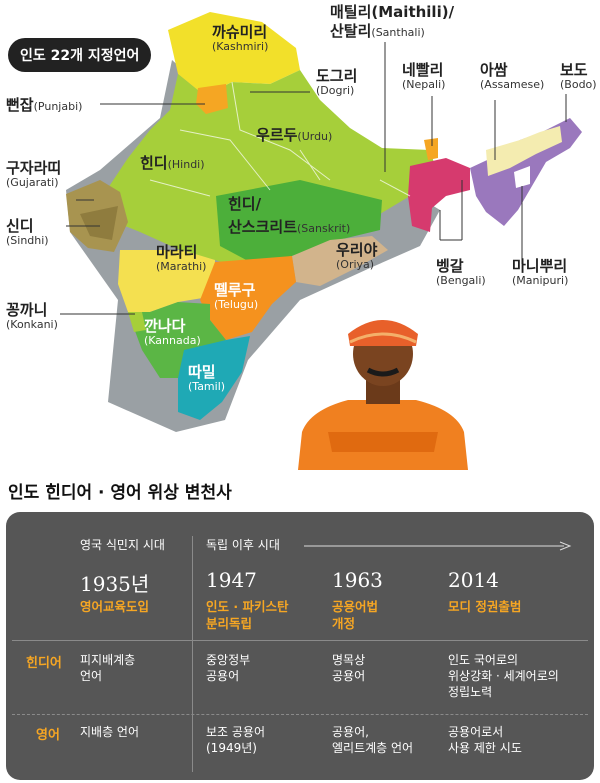 This screenshot has height=783, width=600. I want to click on cell-hindi-1935: 피지배계층 언어, so click(108, 668).